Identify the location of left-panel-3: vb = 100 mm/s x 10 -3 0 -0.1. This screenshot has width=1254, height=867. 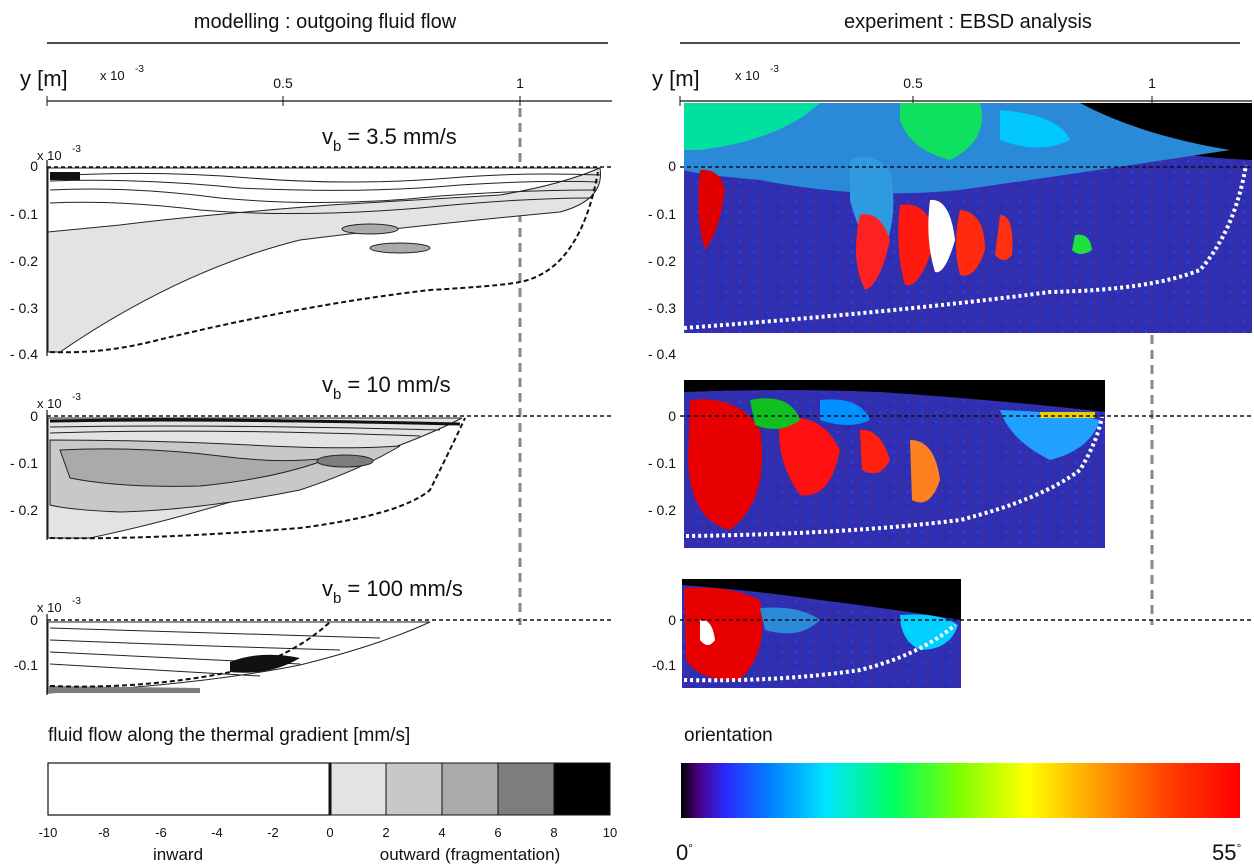
(313, 635).